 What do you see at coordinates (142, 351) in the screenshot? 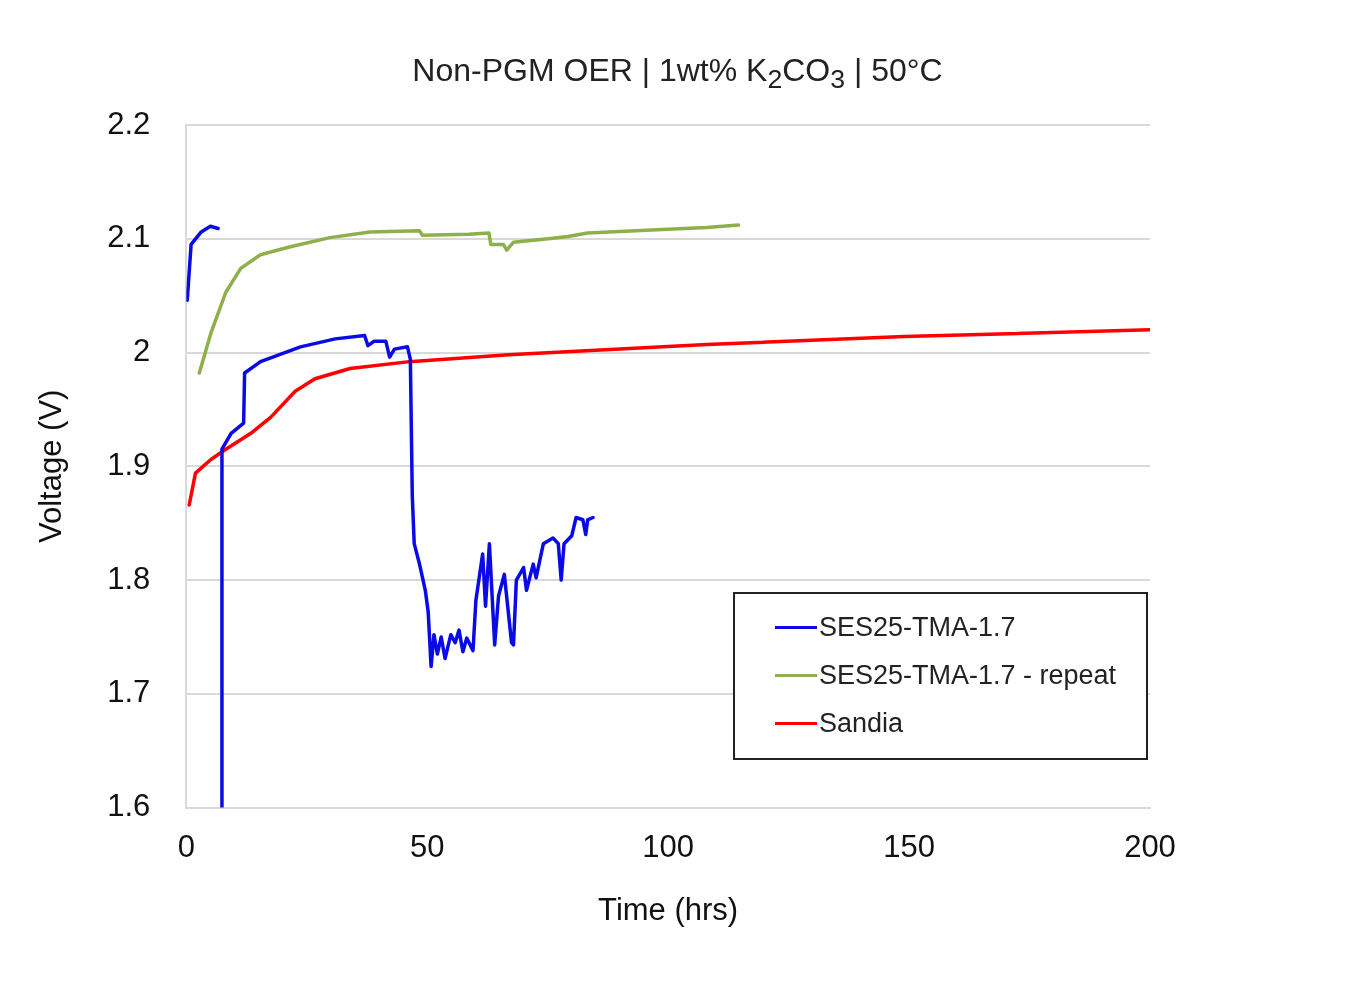
I see `y-tick-label: 2` at bounding box center [142, 351].